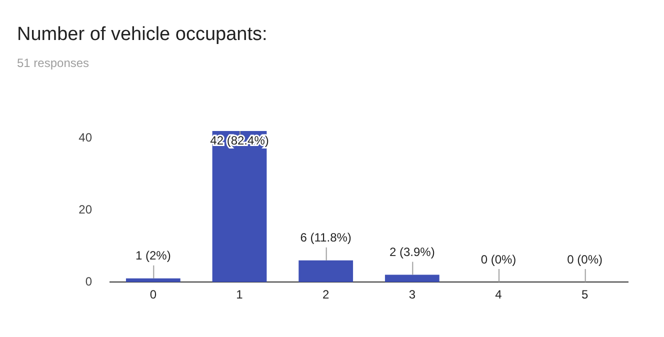 The width and height of the screenshot is (664, 337). Describe the element at coordinates (326, 295) in the screenshot. I see `x-tick-label: 2` at that location.